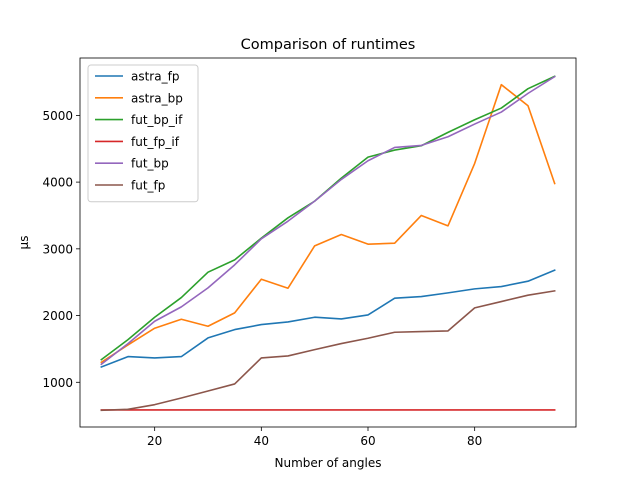  Describe the element at coordinates (328, 45) in the screenshot. I see `chart-title: Comparison of runtimes` at that location.